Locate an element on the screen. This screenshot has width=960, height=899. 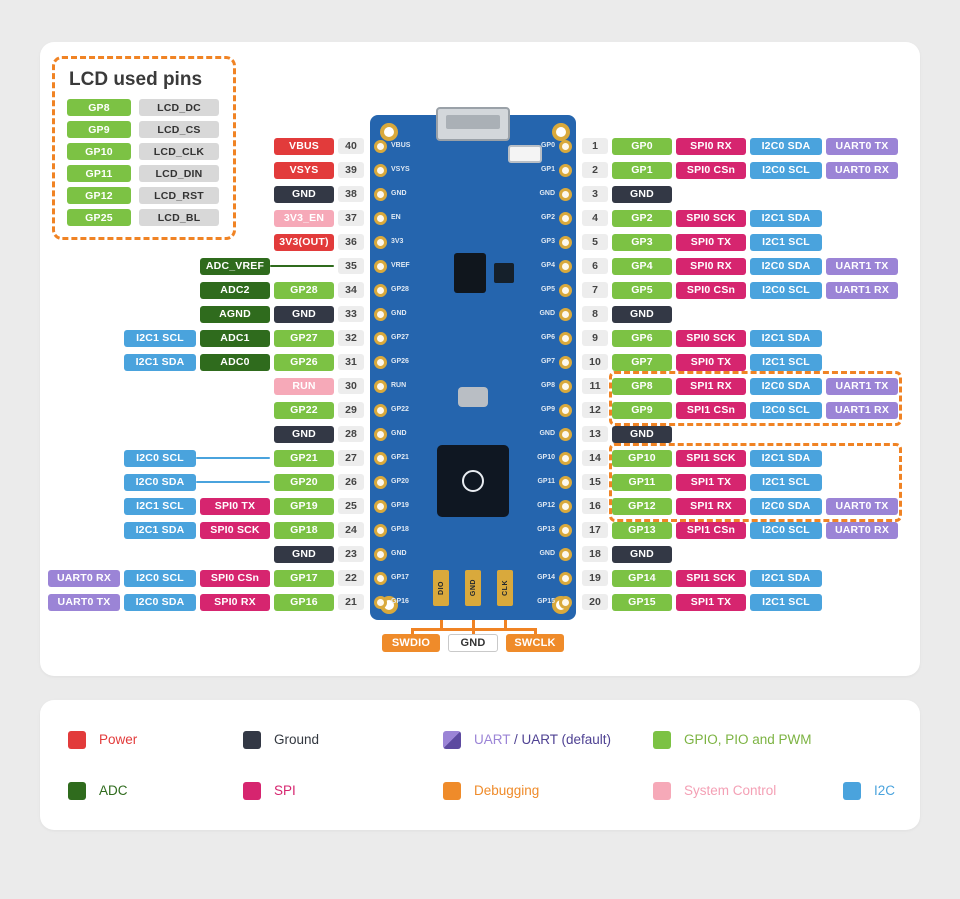
pin-number: 40 is located at coordinates (351, 146).